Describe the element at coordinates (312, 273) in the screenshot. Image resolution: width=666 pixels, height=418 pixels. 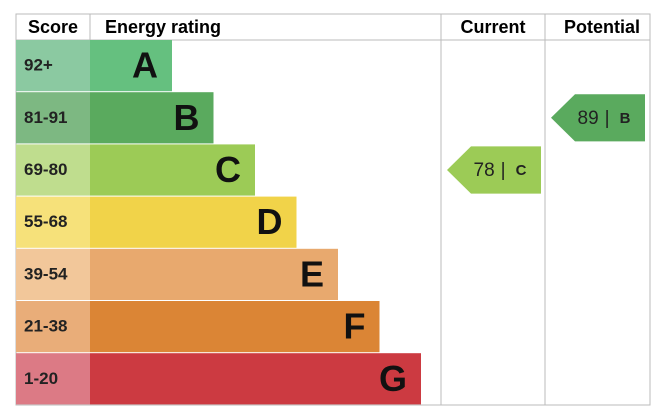
I see `band-letter: E` at that location.